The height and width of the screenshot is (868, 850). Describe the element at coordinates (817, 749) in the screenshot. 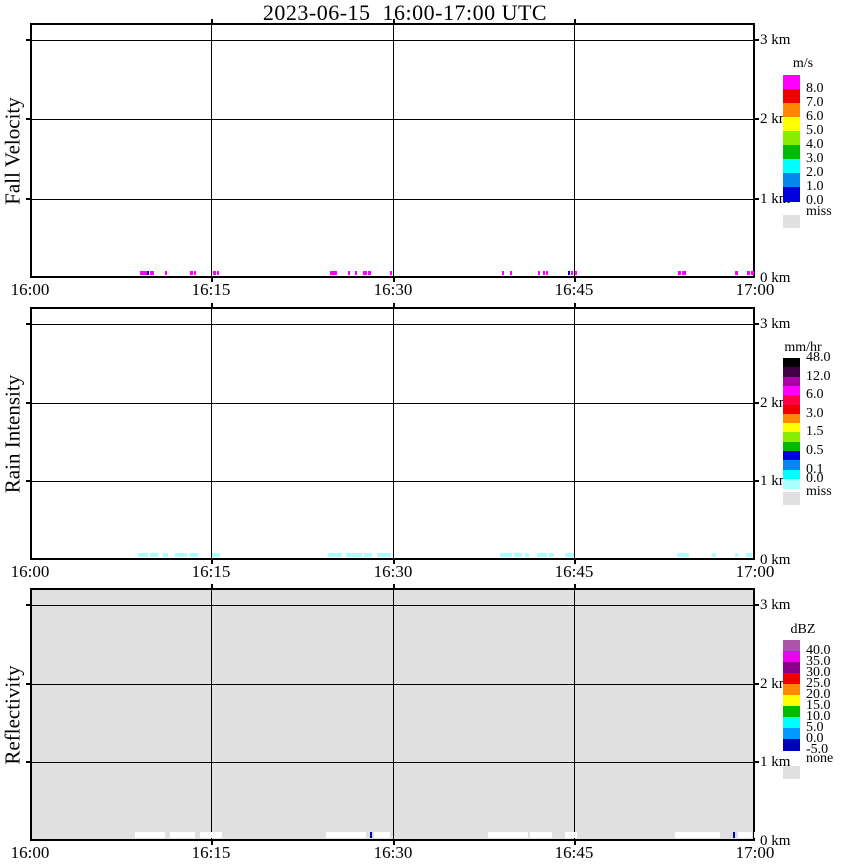

I see `colorbar-label: -5.0` at that location.